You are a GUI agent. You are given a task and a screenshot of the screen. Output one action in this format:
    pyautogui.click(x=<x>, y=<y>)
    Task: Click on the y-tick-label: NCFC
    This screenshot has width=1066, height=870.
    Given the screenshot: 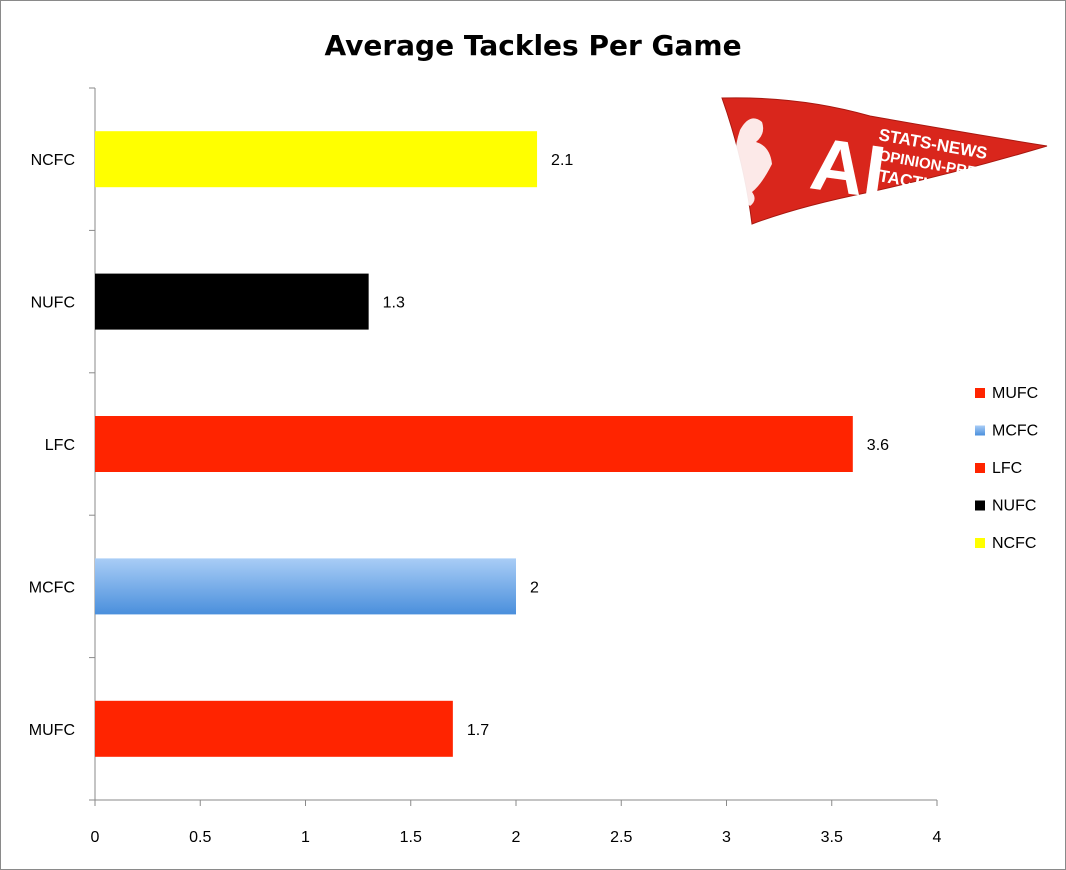 What is the action you would take?
    pyautogui.click(x=53, y=160)
    